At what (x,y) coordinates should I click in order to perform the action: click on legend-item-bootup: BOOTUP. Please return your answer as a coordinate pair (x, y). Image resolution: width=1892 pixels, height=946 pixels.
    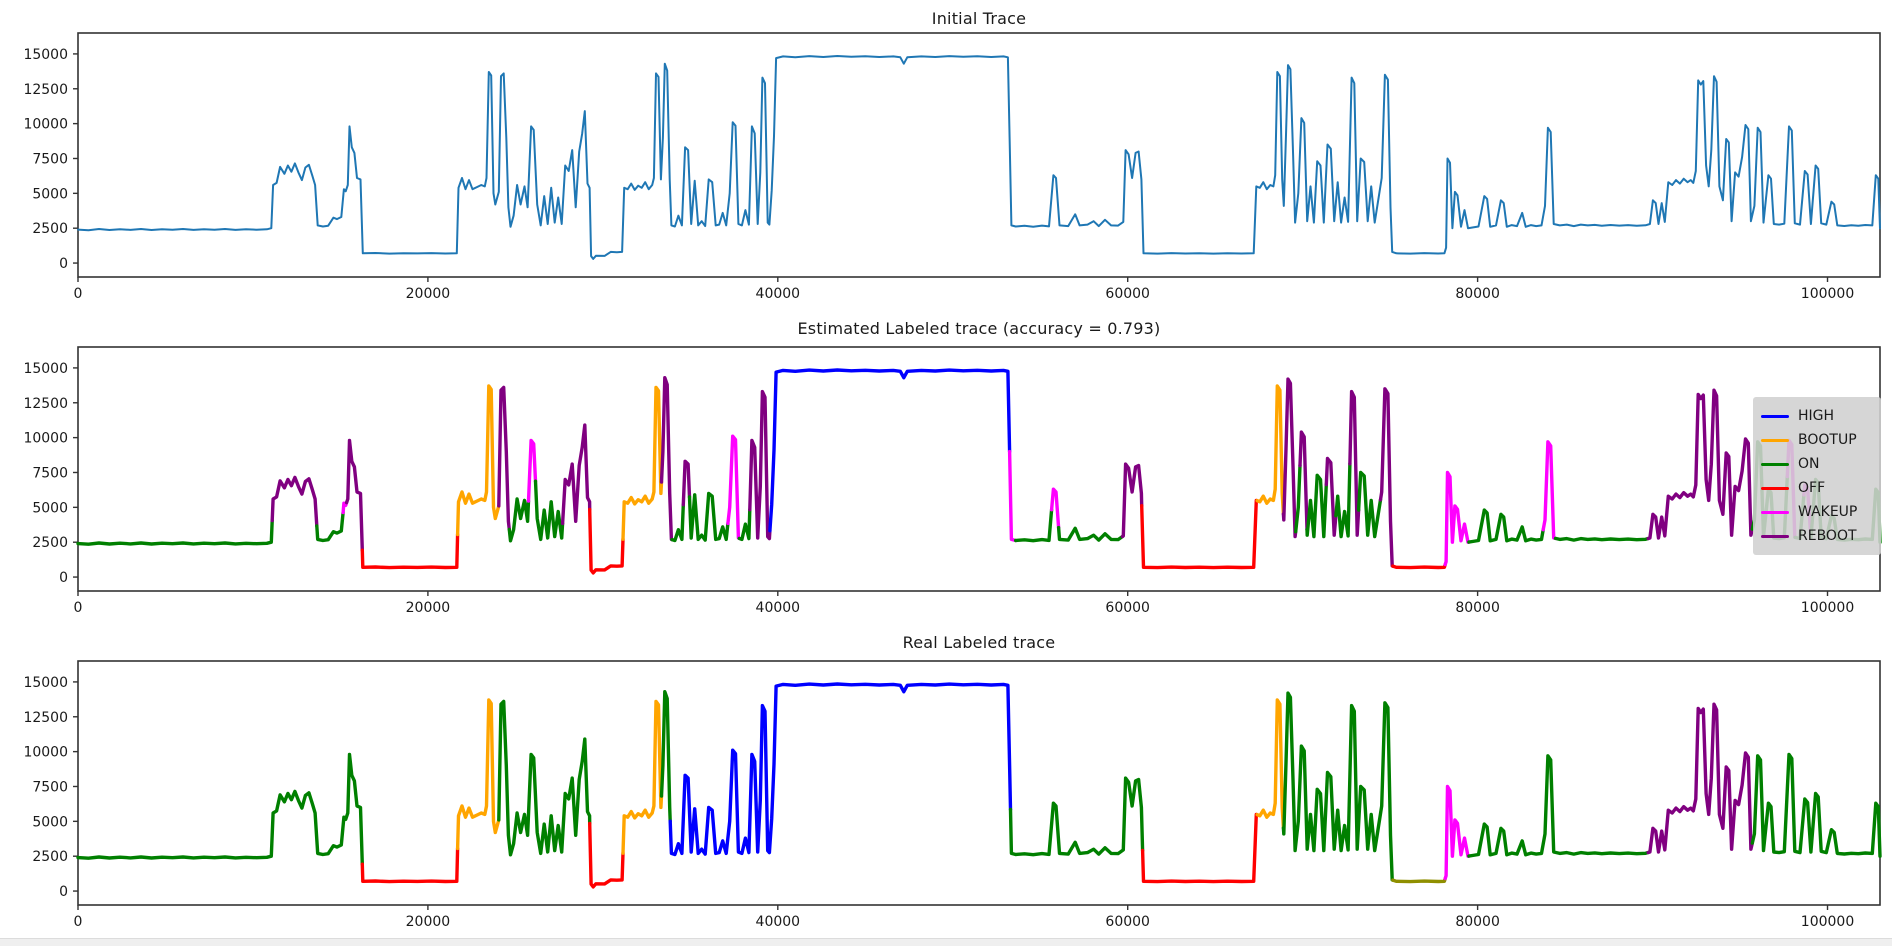
    Looking at the image, I should click on (1818, 440).